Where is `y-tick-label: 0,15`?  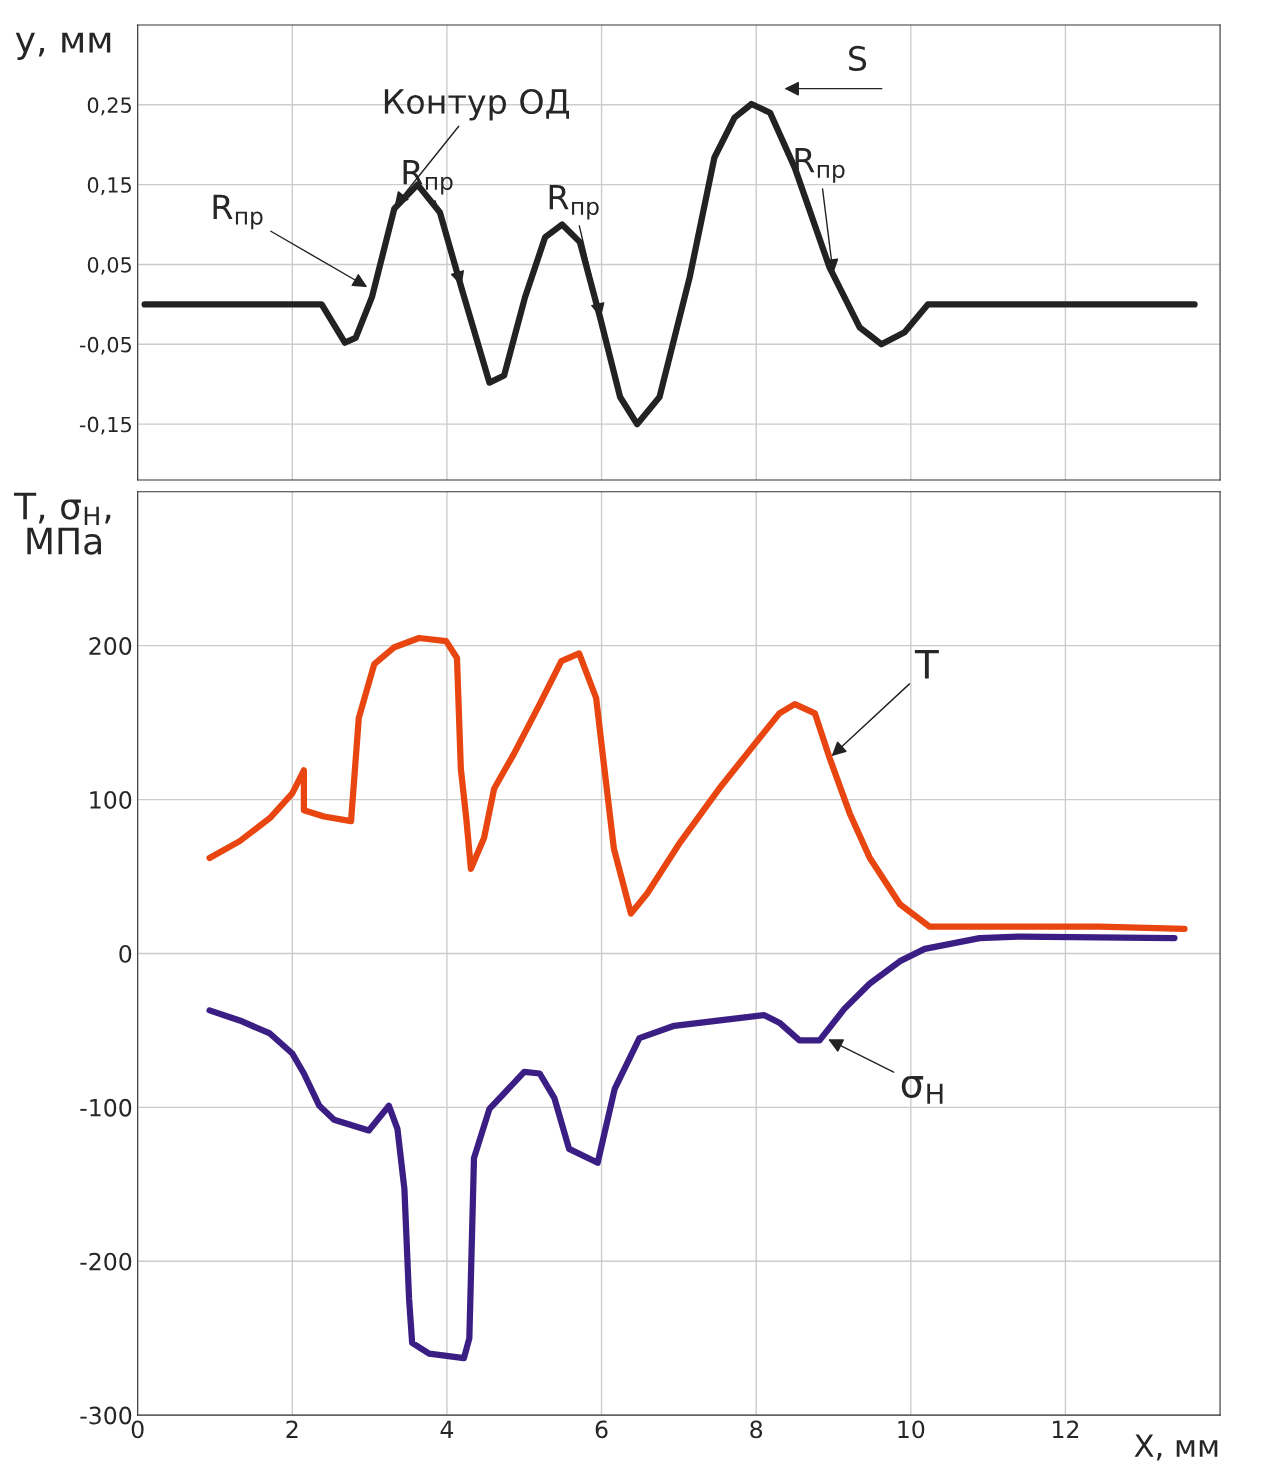 y-tick-label: 0,15 is located at coordinates (109, 186).